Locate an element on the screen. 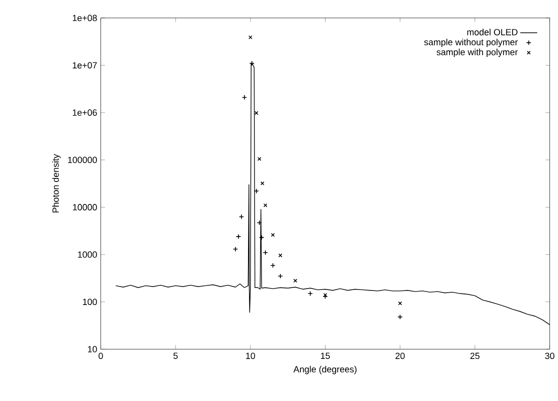  x-tick-label: 20 is located at coordinates (400, 356).